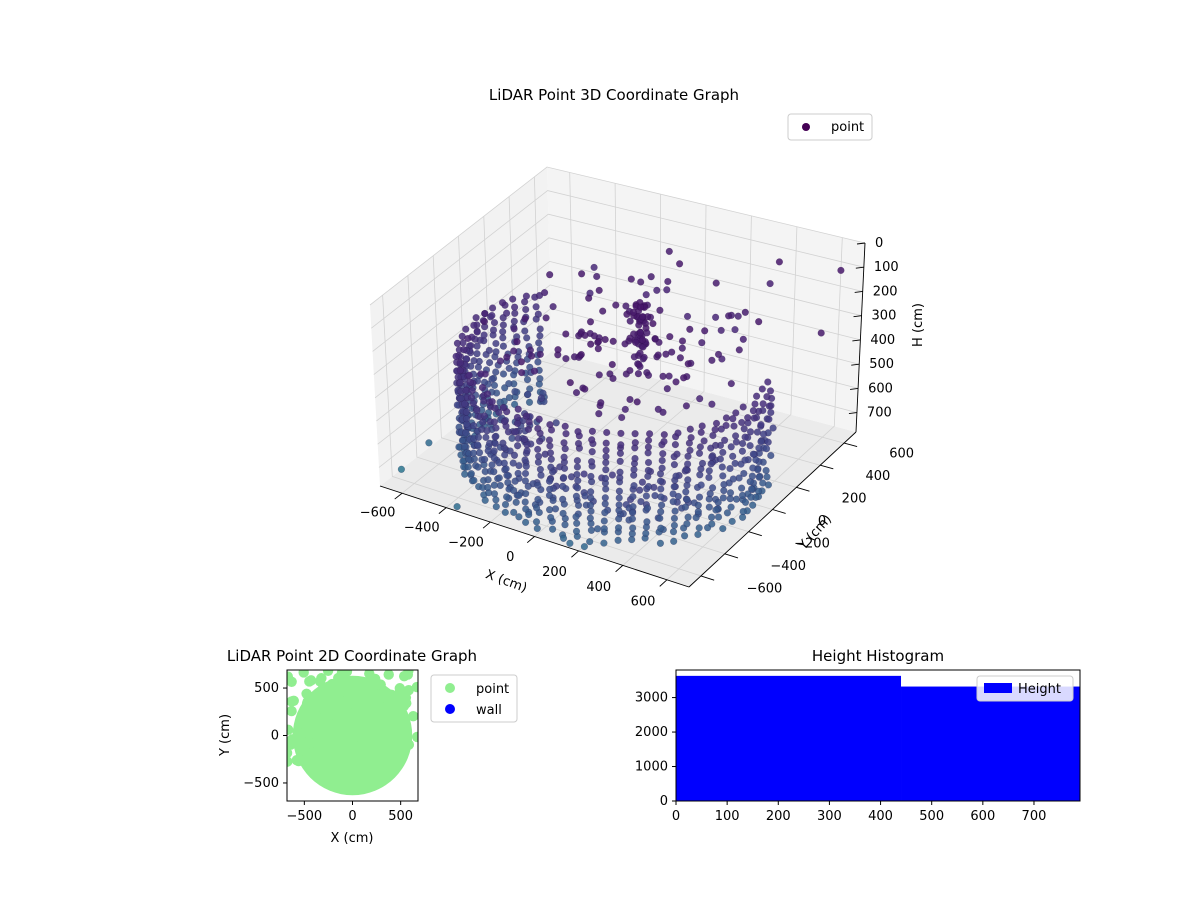  Describe the element at coordinates (328, 752) in the screenshot. I see `ticks-2d: −500 0 500 −500 0 500` at that location.